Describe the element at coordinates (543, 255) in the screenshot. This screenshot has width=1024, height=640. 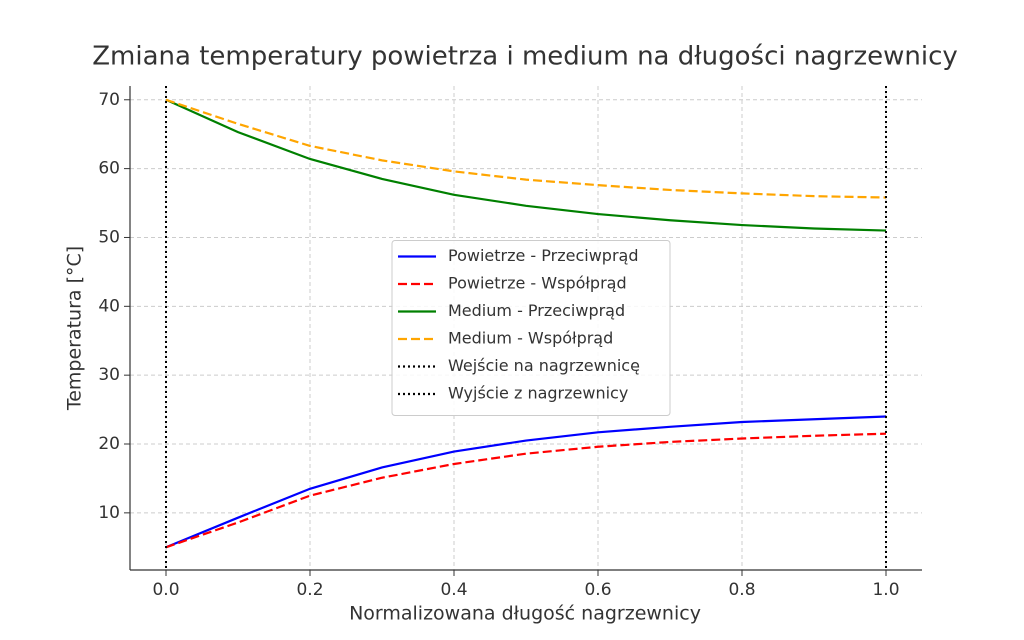
I see `legend-label: Powietrze - Przeciwprąd` at that location.